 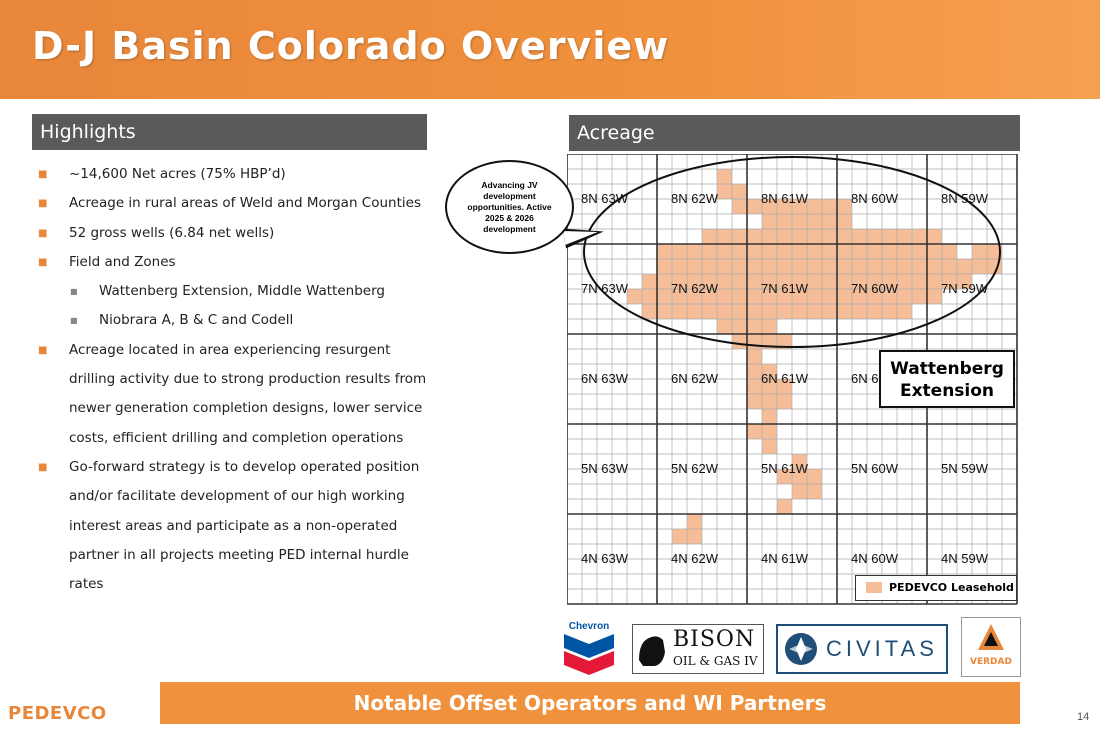 What do you see at coordinates (794, 133) in the screenshot?
I see `acreage-heading: Acreage` at bounding box center [794, 133].